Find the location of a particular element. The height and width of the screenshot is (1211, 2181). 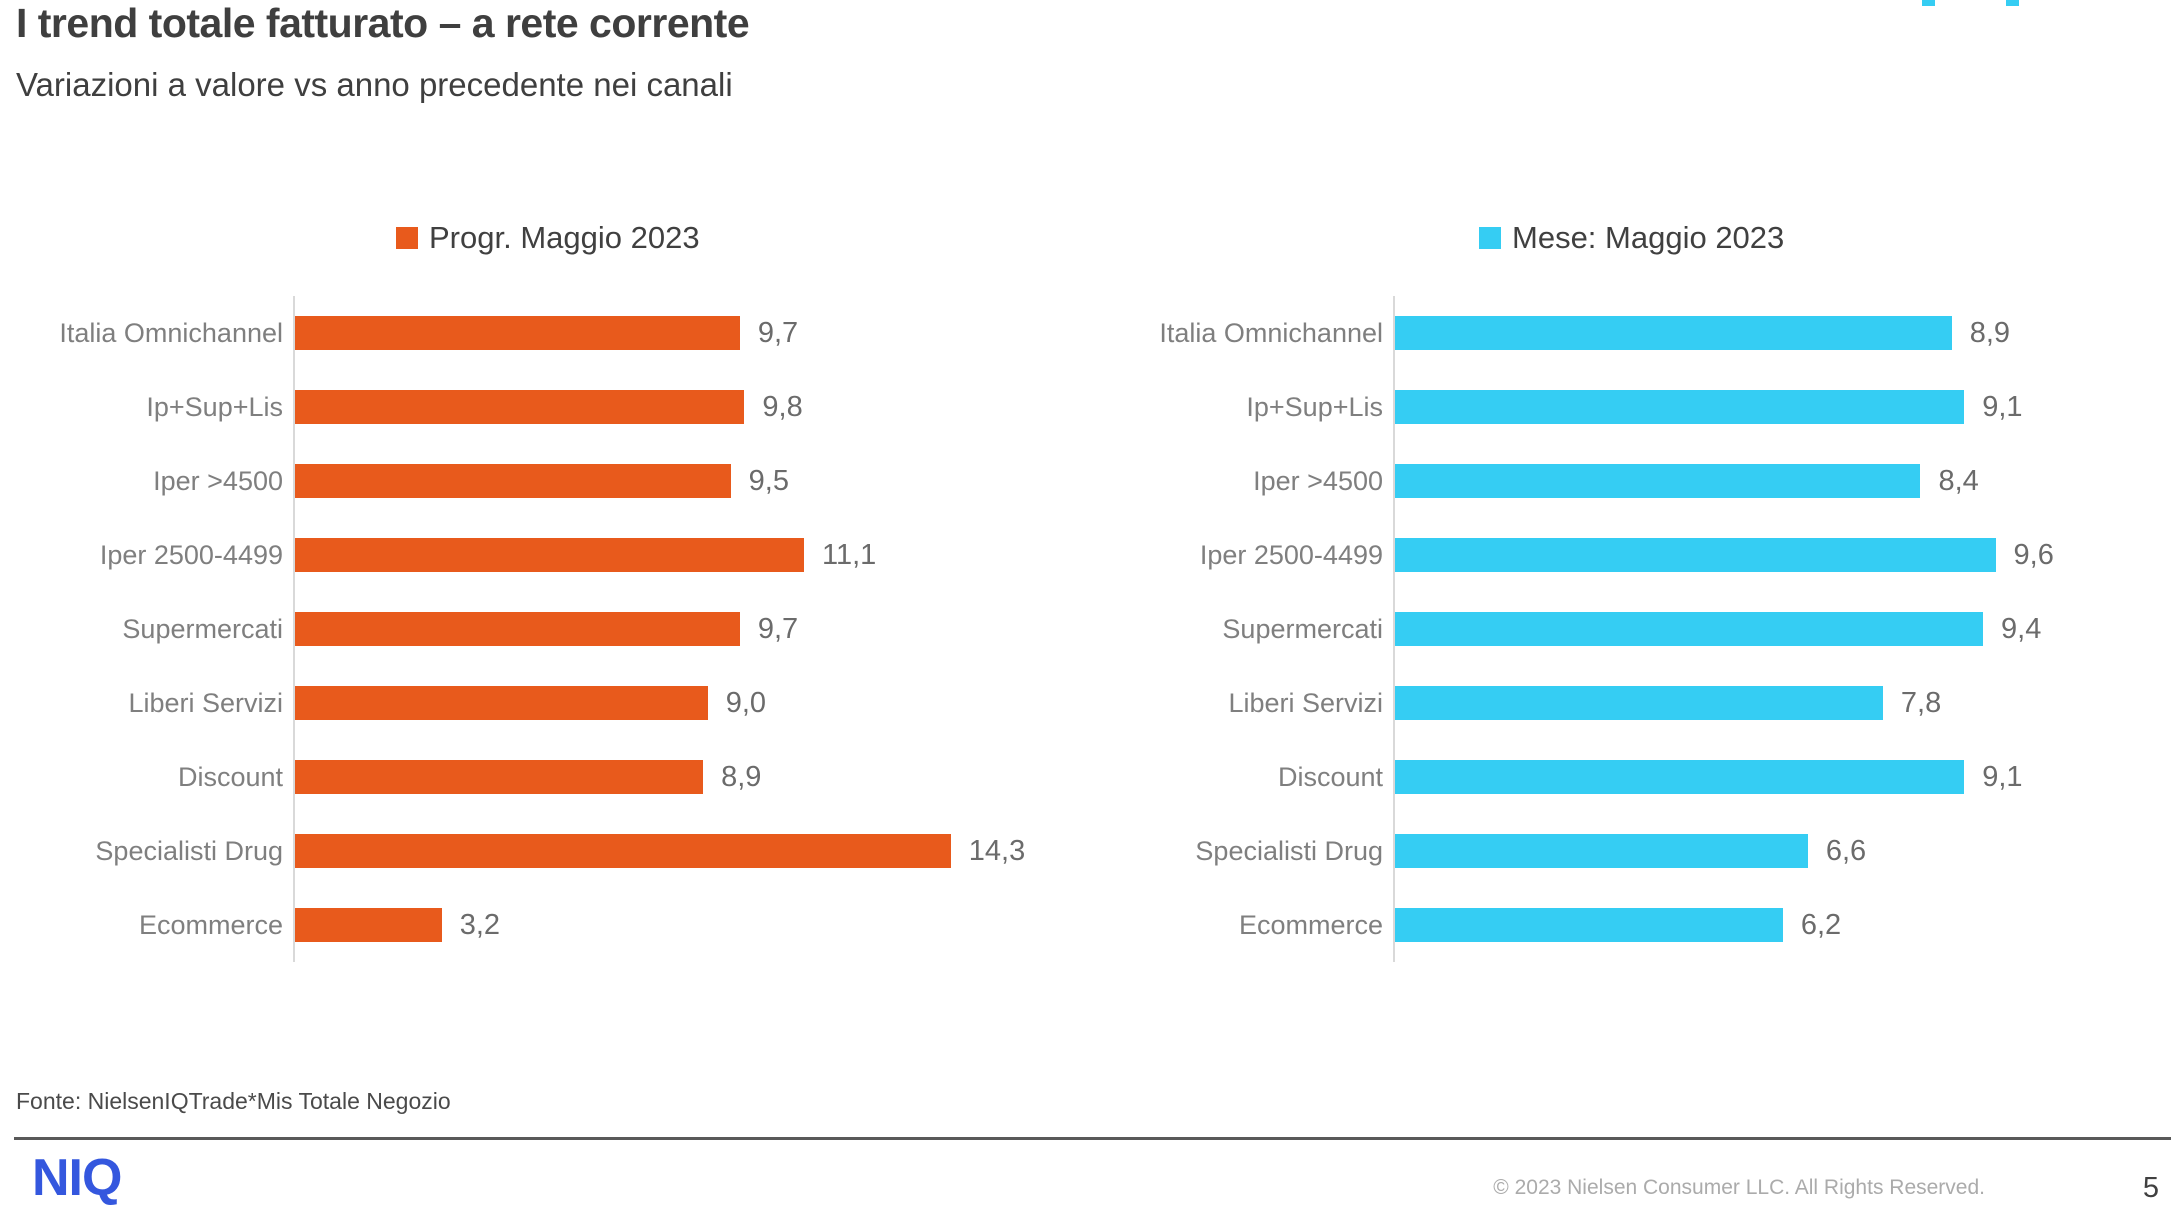

chart-row: Italia Omnichannel 8,9 is located at coordinates (1617, 333).